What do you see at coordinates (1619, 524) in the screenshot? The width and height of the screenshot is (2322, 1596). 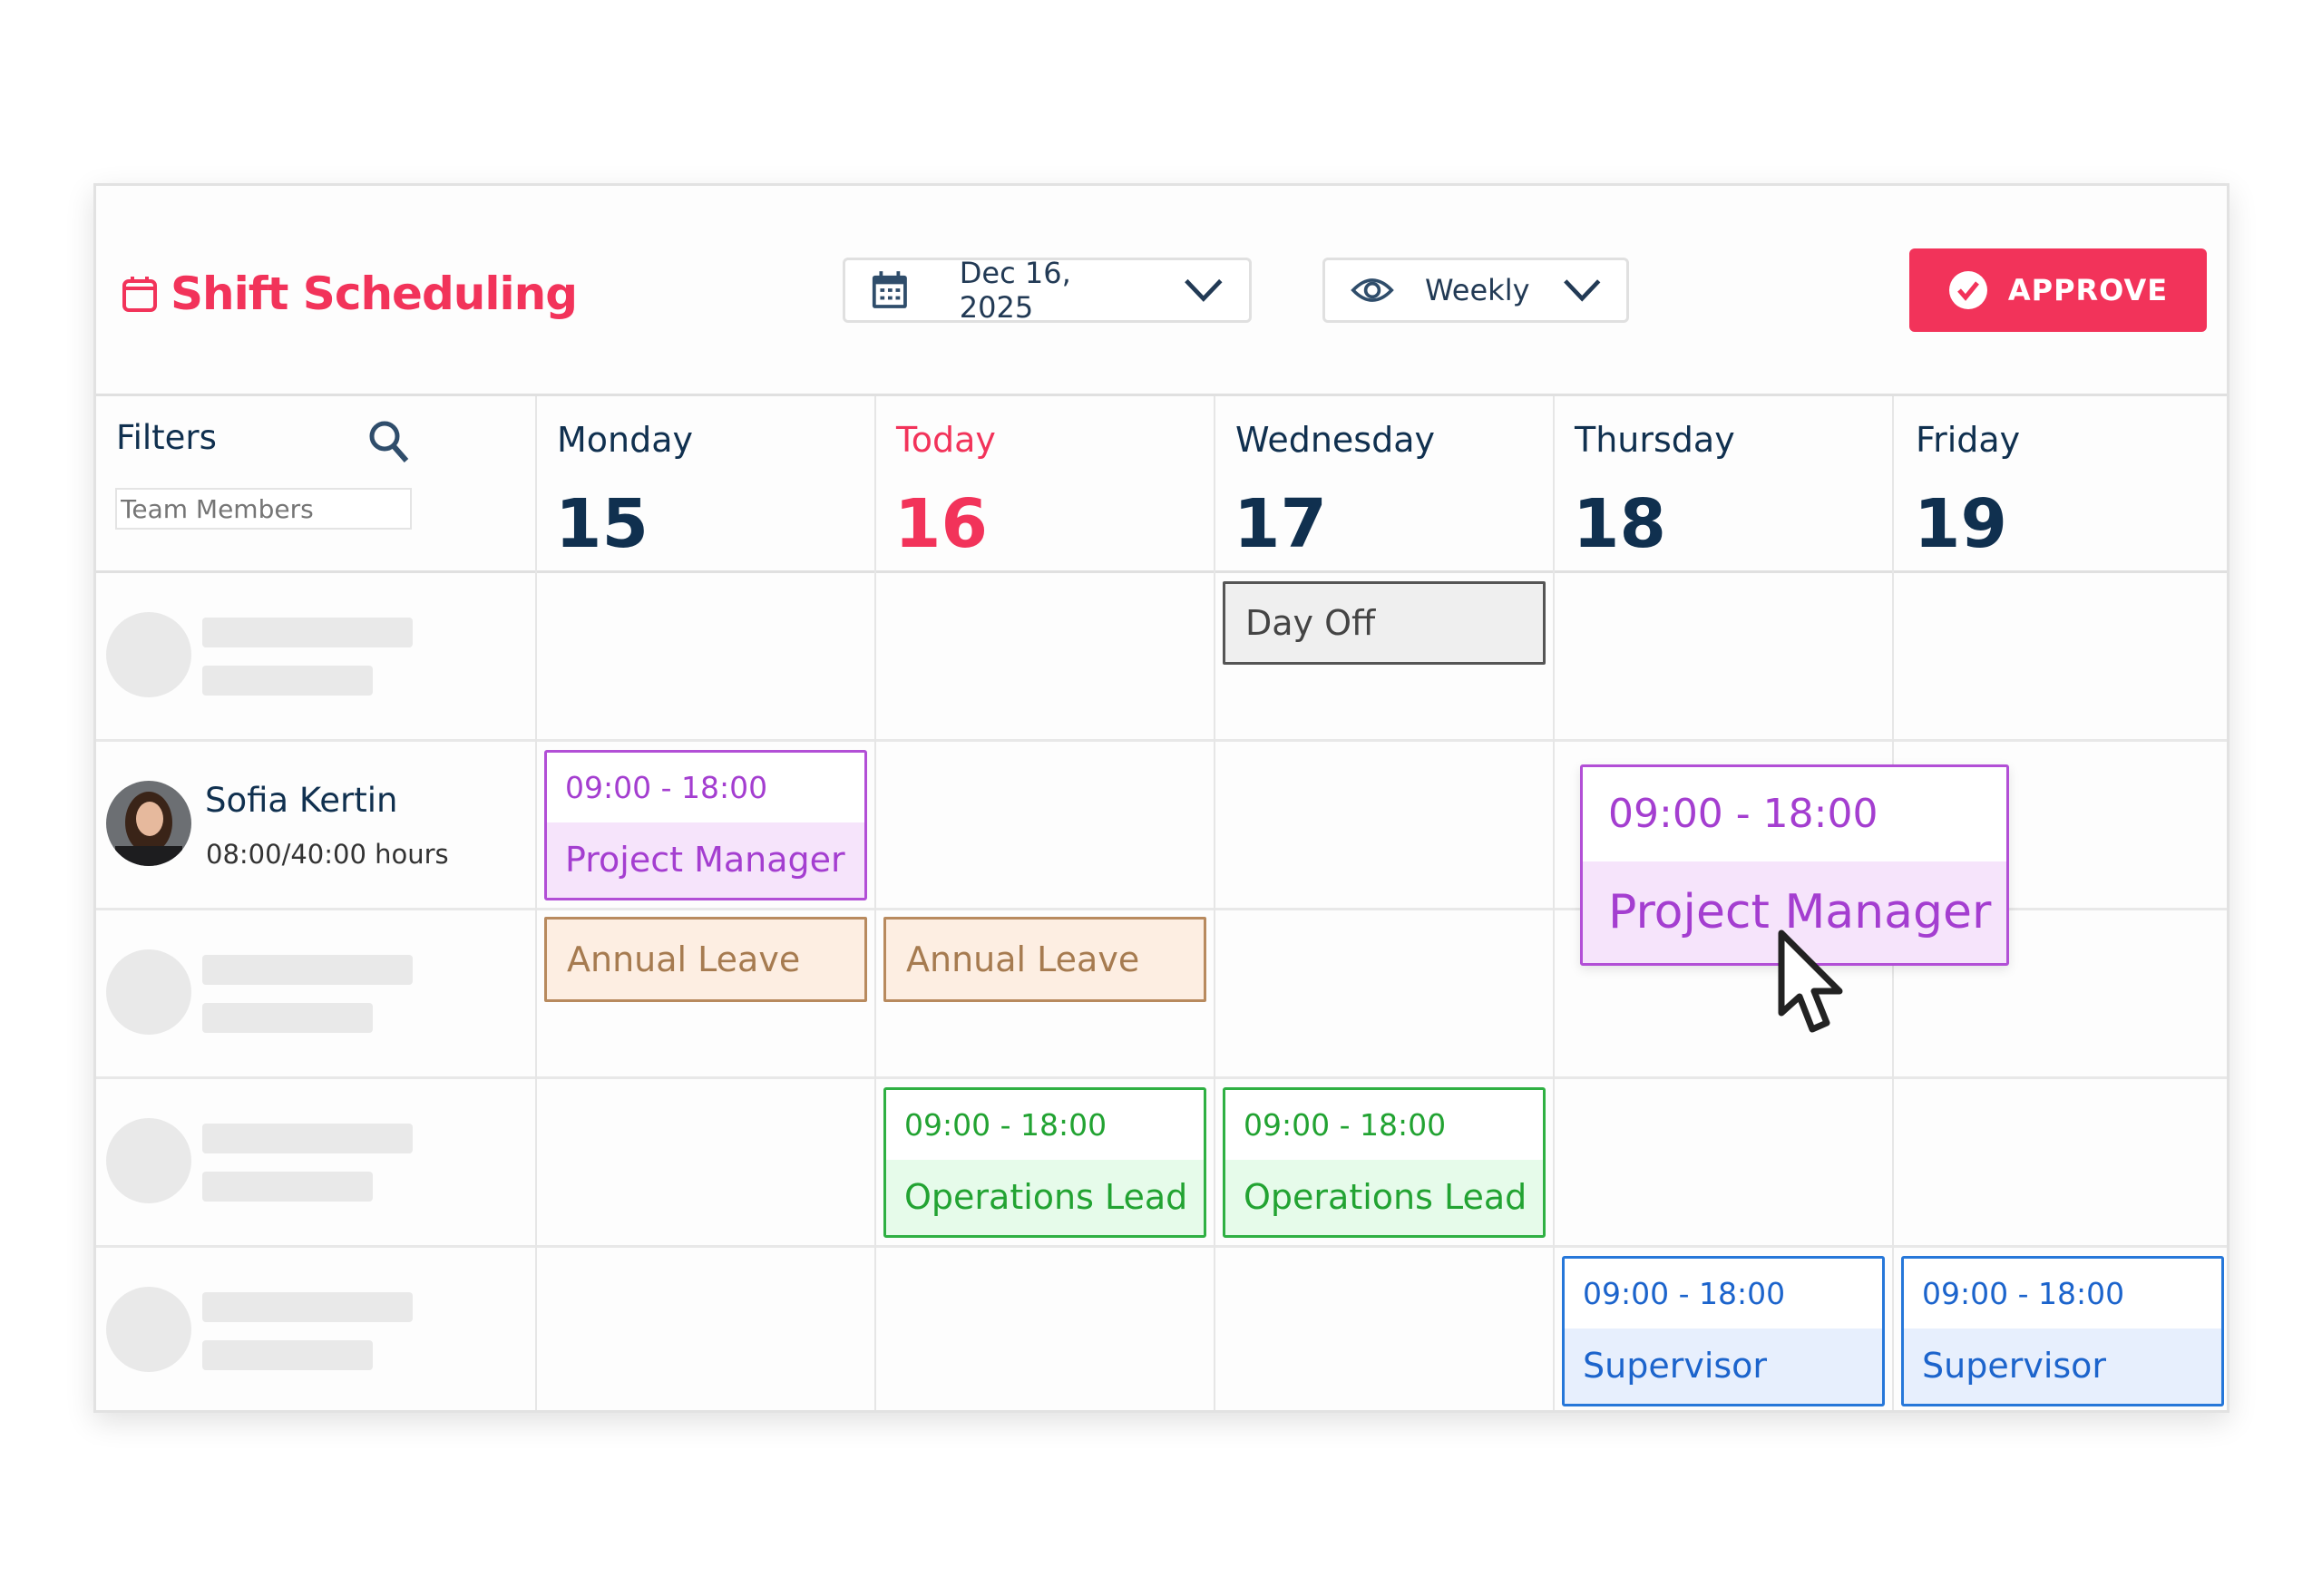 I see `day-number: 18` at bounding box center [1619, 524].